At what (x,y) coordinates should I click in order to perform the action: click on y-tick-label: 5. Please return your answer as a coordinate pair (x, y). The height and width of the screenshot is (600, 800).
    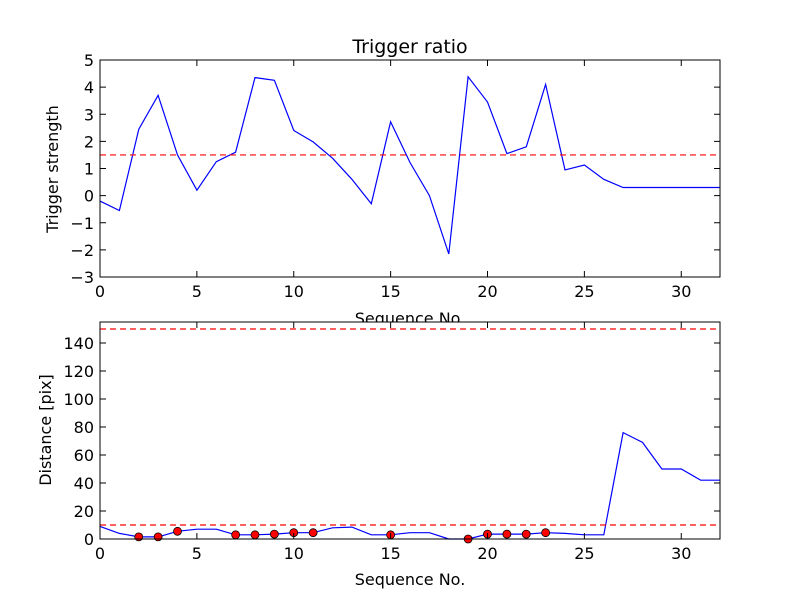
    Looking at the image, I should click on (89, 60).